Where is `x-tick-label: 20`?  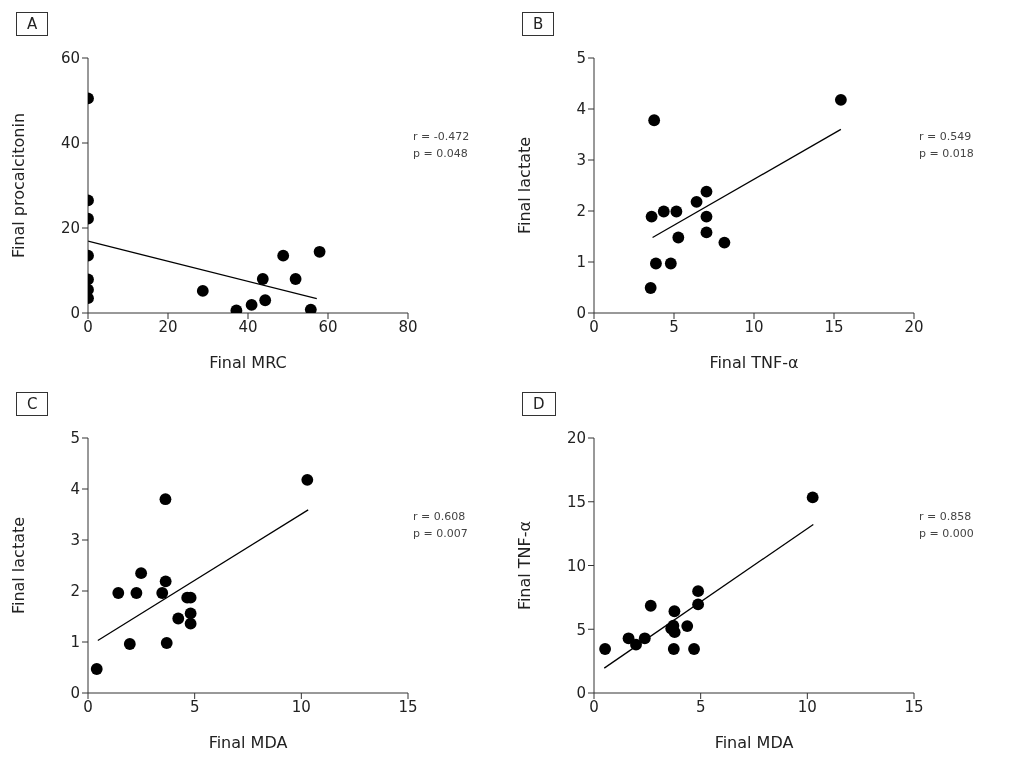 x-tick-label: 20 is located at coordinates (168, 326).